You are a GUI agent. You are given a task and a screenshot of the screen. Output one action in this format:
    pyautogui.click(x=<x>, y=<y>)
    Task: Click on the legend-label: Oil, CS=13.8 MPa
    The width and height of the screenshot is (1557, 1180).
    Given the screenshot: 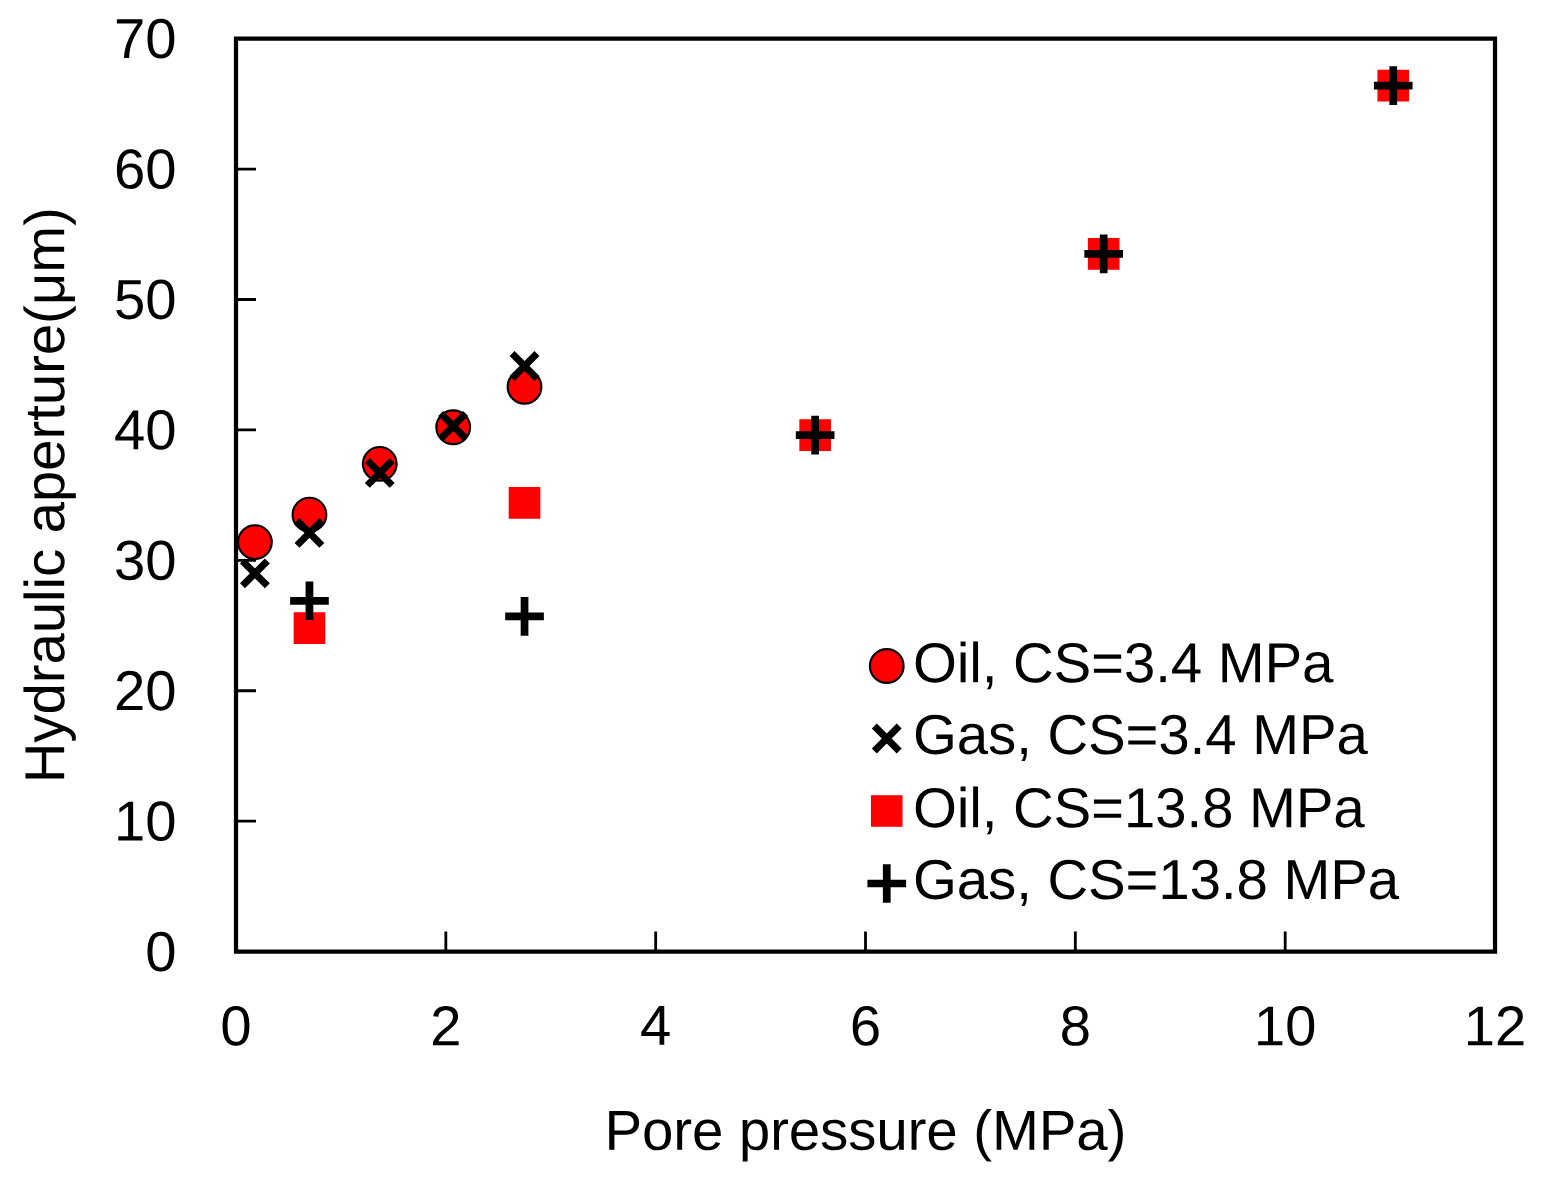 What is the action you would take?
    pyautogui.click(x=1140, y=810)
    